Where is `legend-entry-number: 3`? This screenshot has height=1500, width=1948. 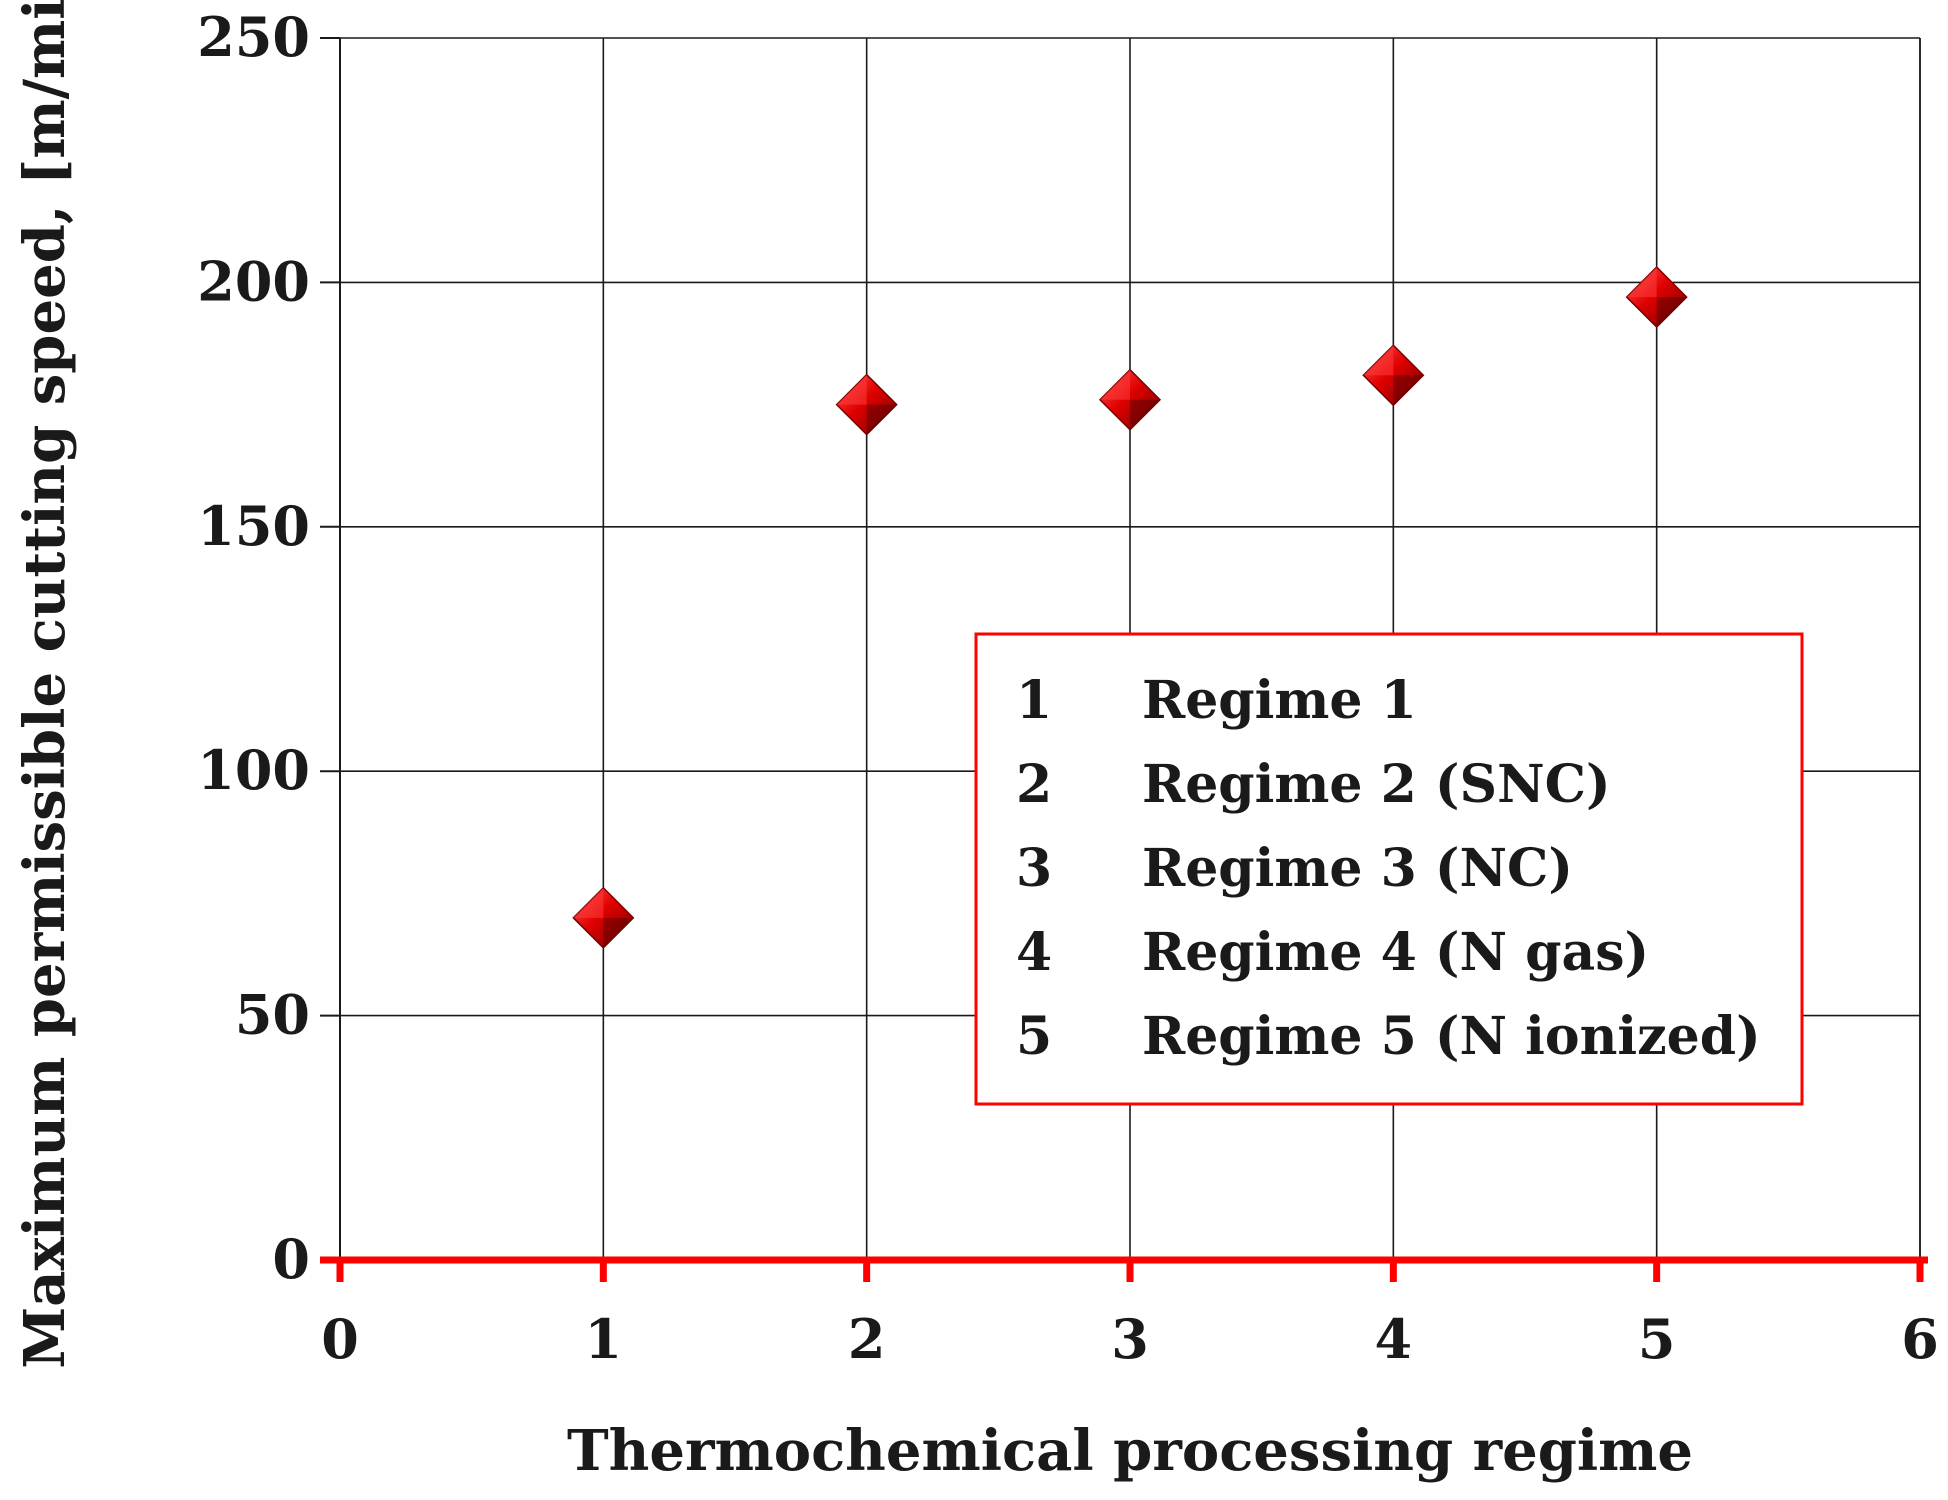
legend-entry-number: 3 is located at coordinates (1034, 868).